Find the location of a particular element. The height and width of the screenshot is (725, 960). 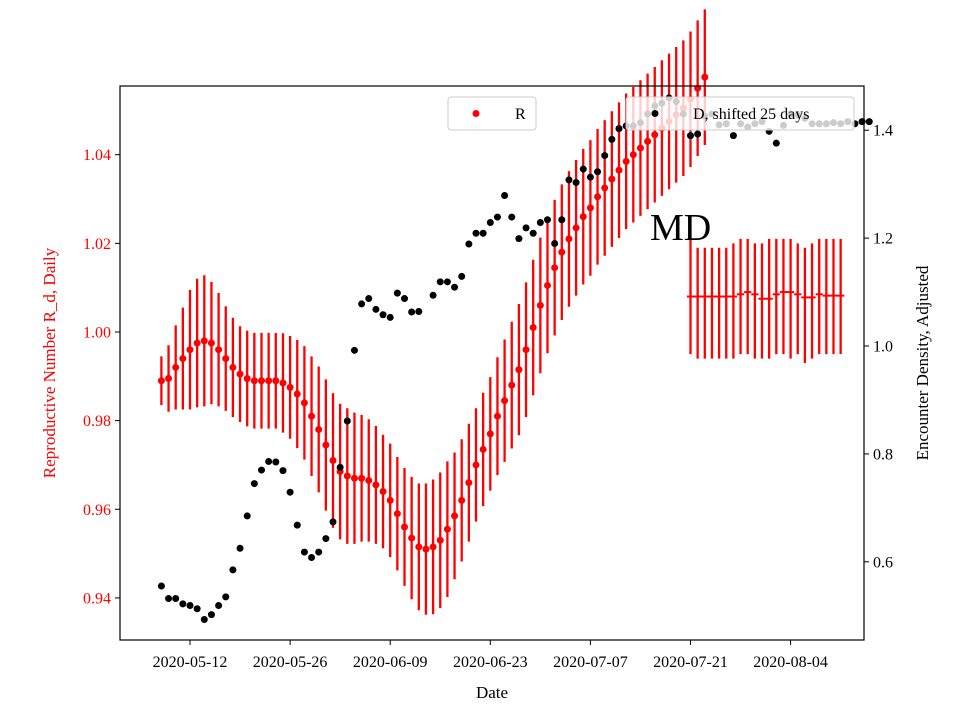

y-left-tick-label: 1.04 is located at coordinates (97, 155).